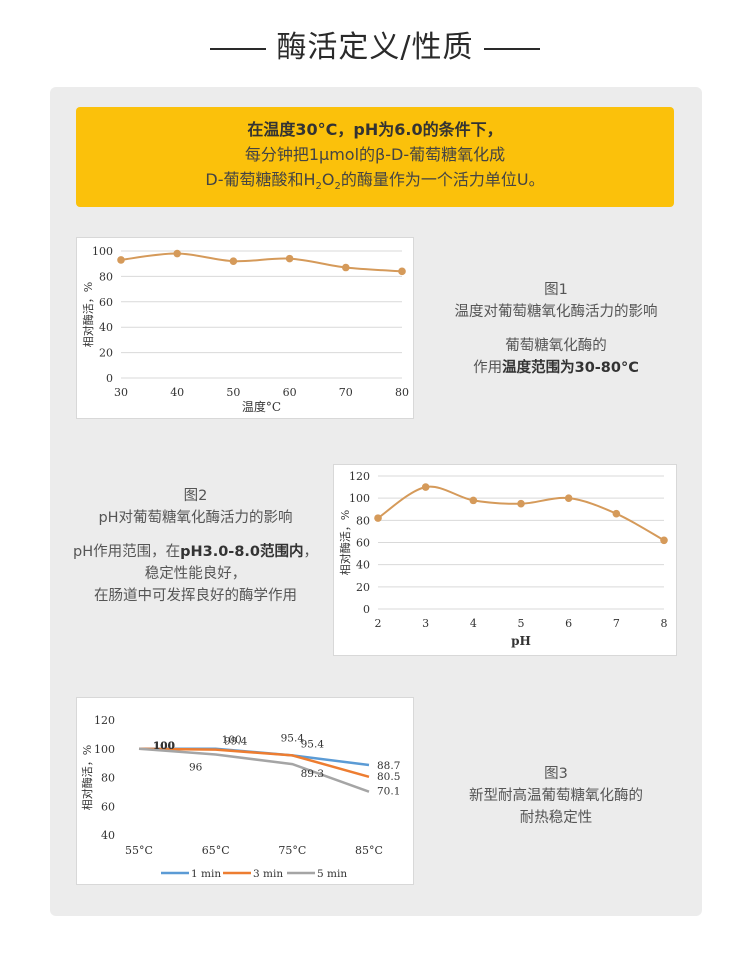 This screenshot has height=953, width=750. Describe the element at coordinates (312, 774) in the screenshot. I see `data-label: 89.3` at that location.